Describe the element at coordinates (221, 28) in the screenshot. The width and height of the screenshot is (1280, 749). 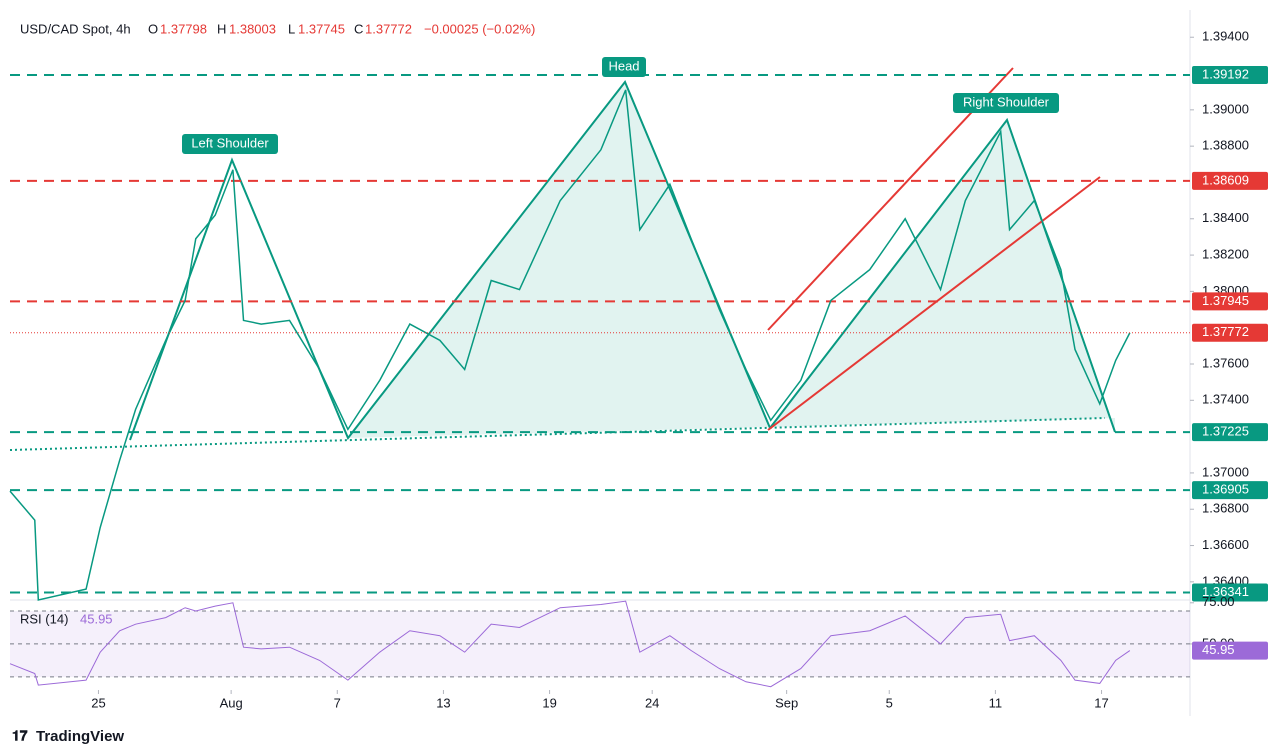
I see `ohlc-key: H` at that location.